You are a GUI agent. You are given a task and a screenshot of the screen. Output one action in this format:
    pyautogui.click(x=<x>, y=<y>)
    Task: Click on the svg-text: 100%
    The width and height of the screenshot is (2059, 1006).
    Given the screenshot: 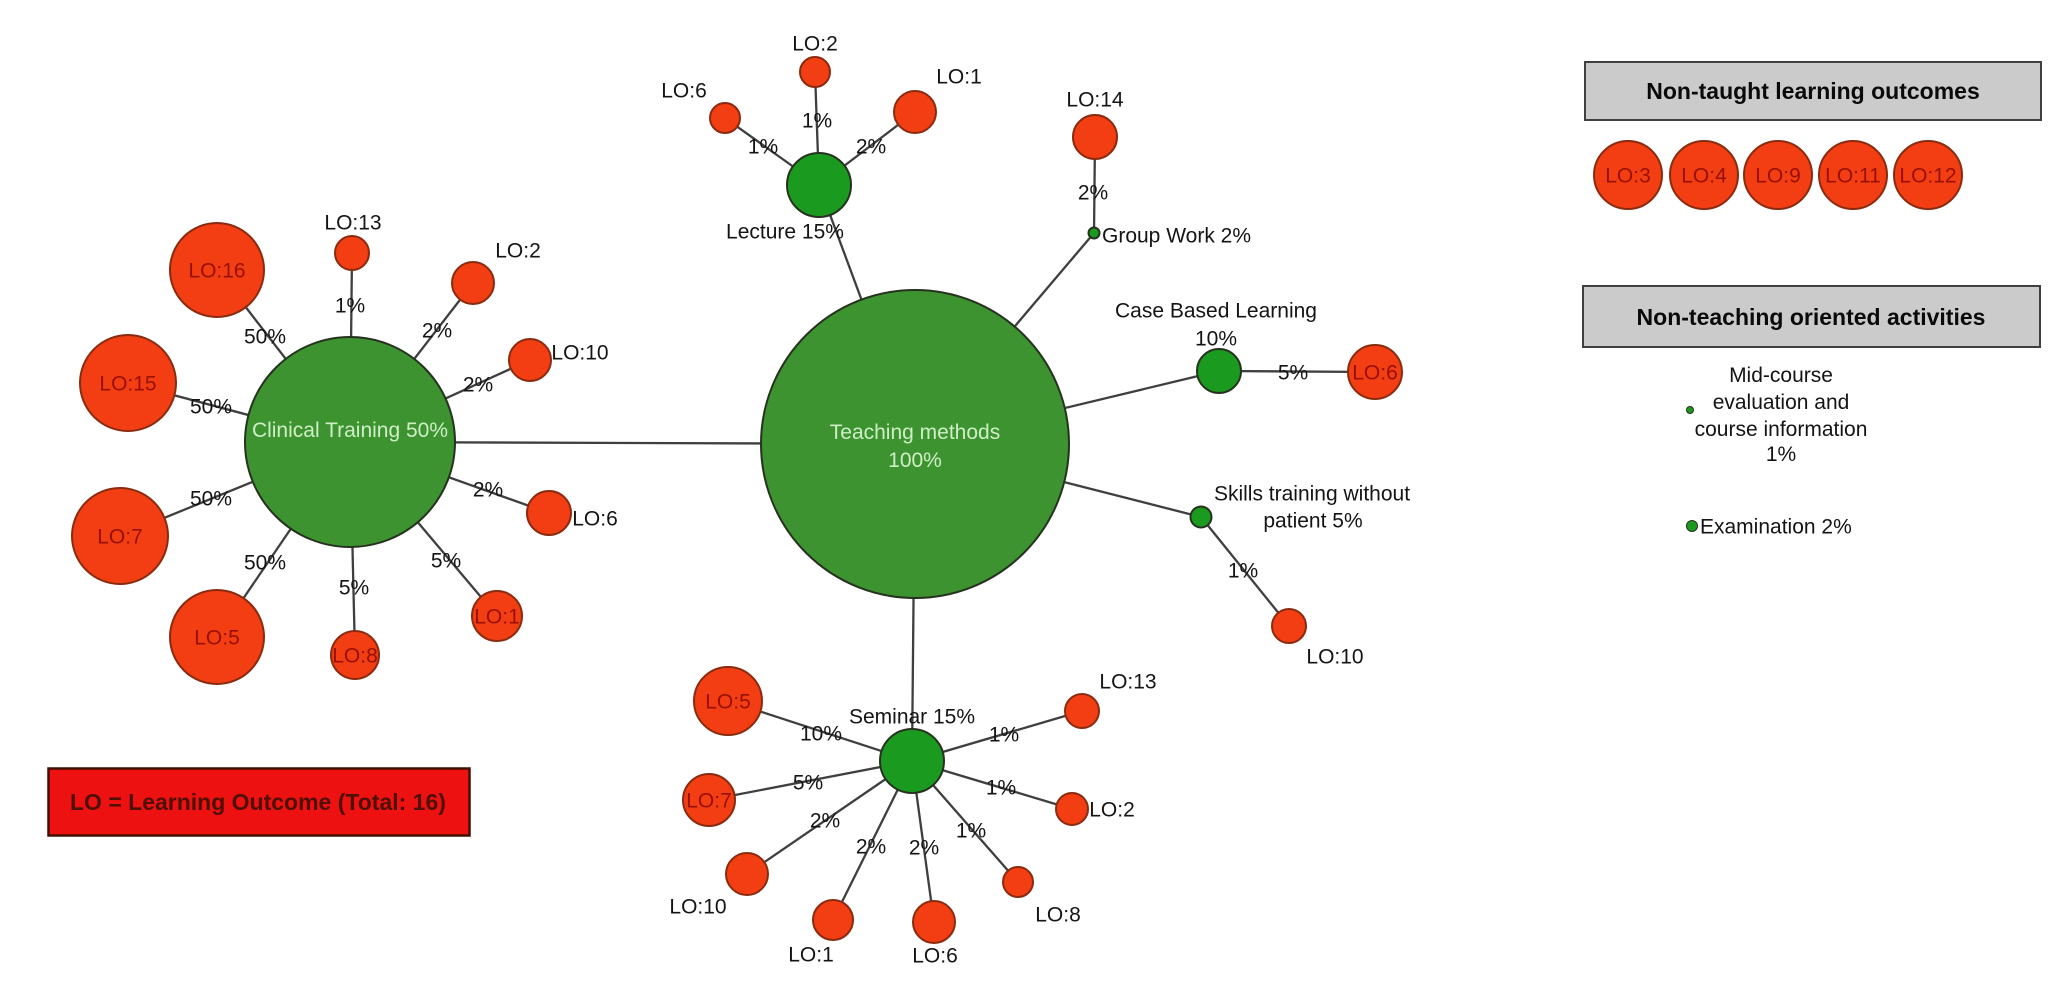 What is the action you would take?
    pyautogui.click(x=915, y=460)
    